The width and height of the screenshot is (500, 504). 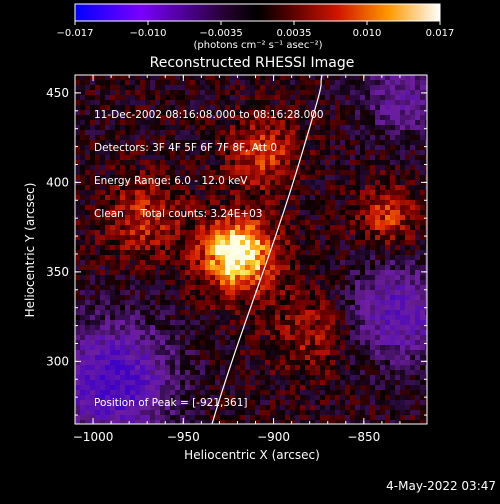 I want to click on y-tick-label: 350, so click(x=57, y=272).